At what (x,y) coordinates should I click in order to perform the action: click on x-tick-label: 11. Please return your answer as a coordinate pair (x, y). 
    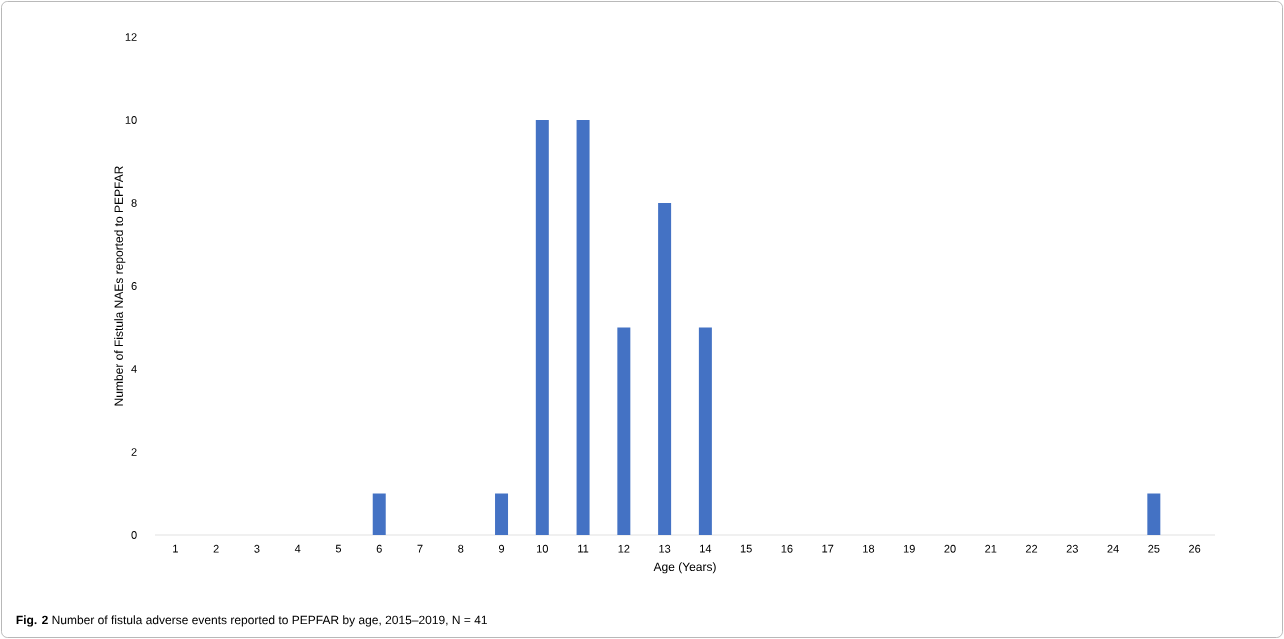
    Looking at the image, I should click on (583, 548).